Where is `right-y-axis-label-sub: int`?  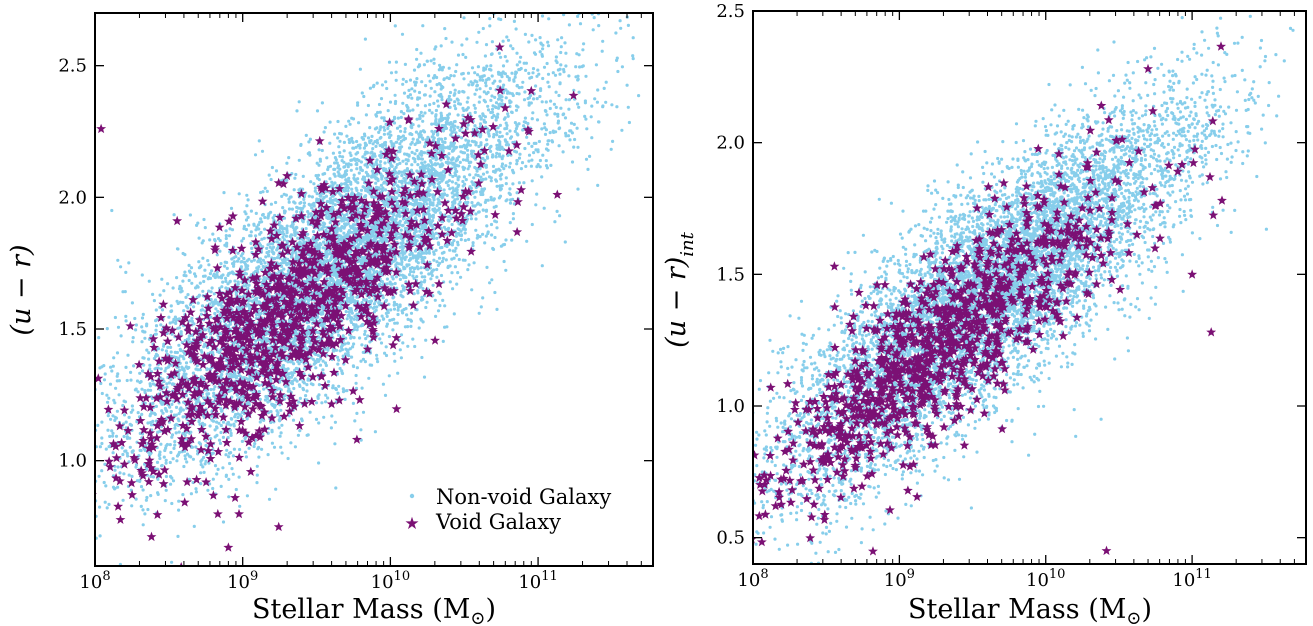
right-y-axis-label-sub: int is located at coordinates (687, 243).